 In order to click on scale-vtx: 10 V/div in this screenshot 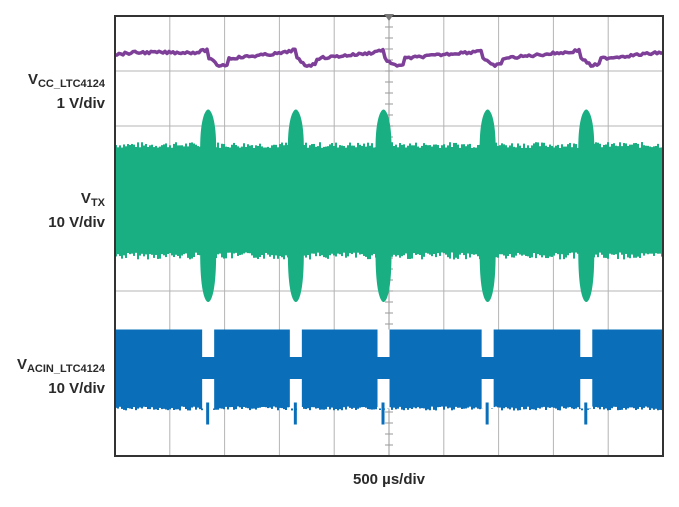, I will do `click(76, 222)`.